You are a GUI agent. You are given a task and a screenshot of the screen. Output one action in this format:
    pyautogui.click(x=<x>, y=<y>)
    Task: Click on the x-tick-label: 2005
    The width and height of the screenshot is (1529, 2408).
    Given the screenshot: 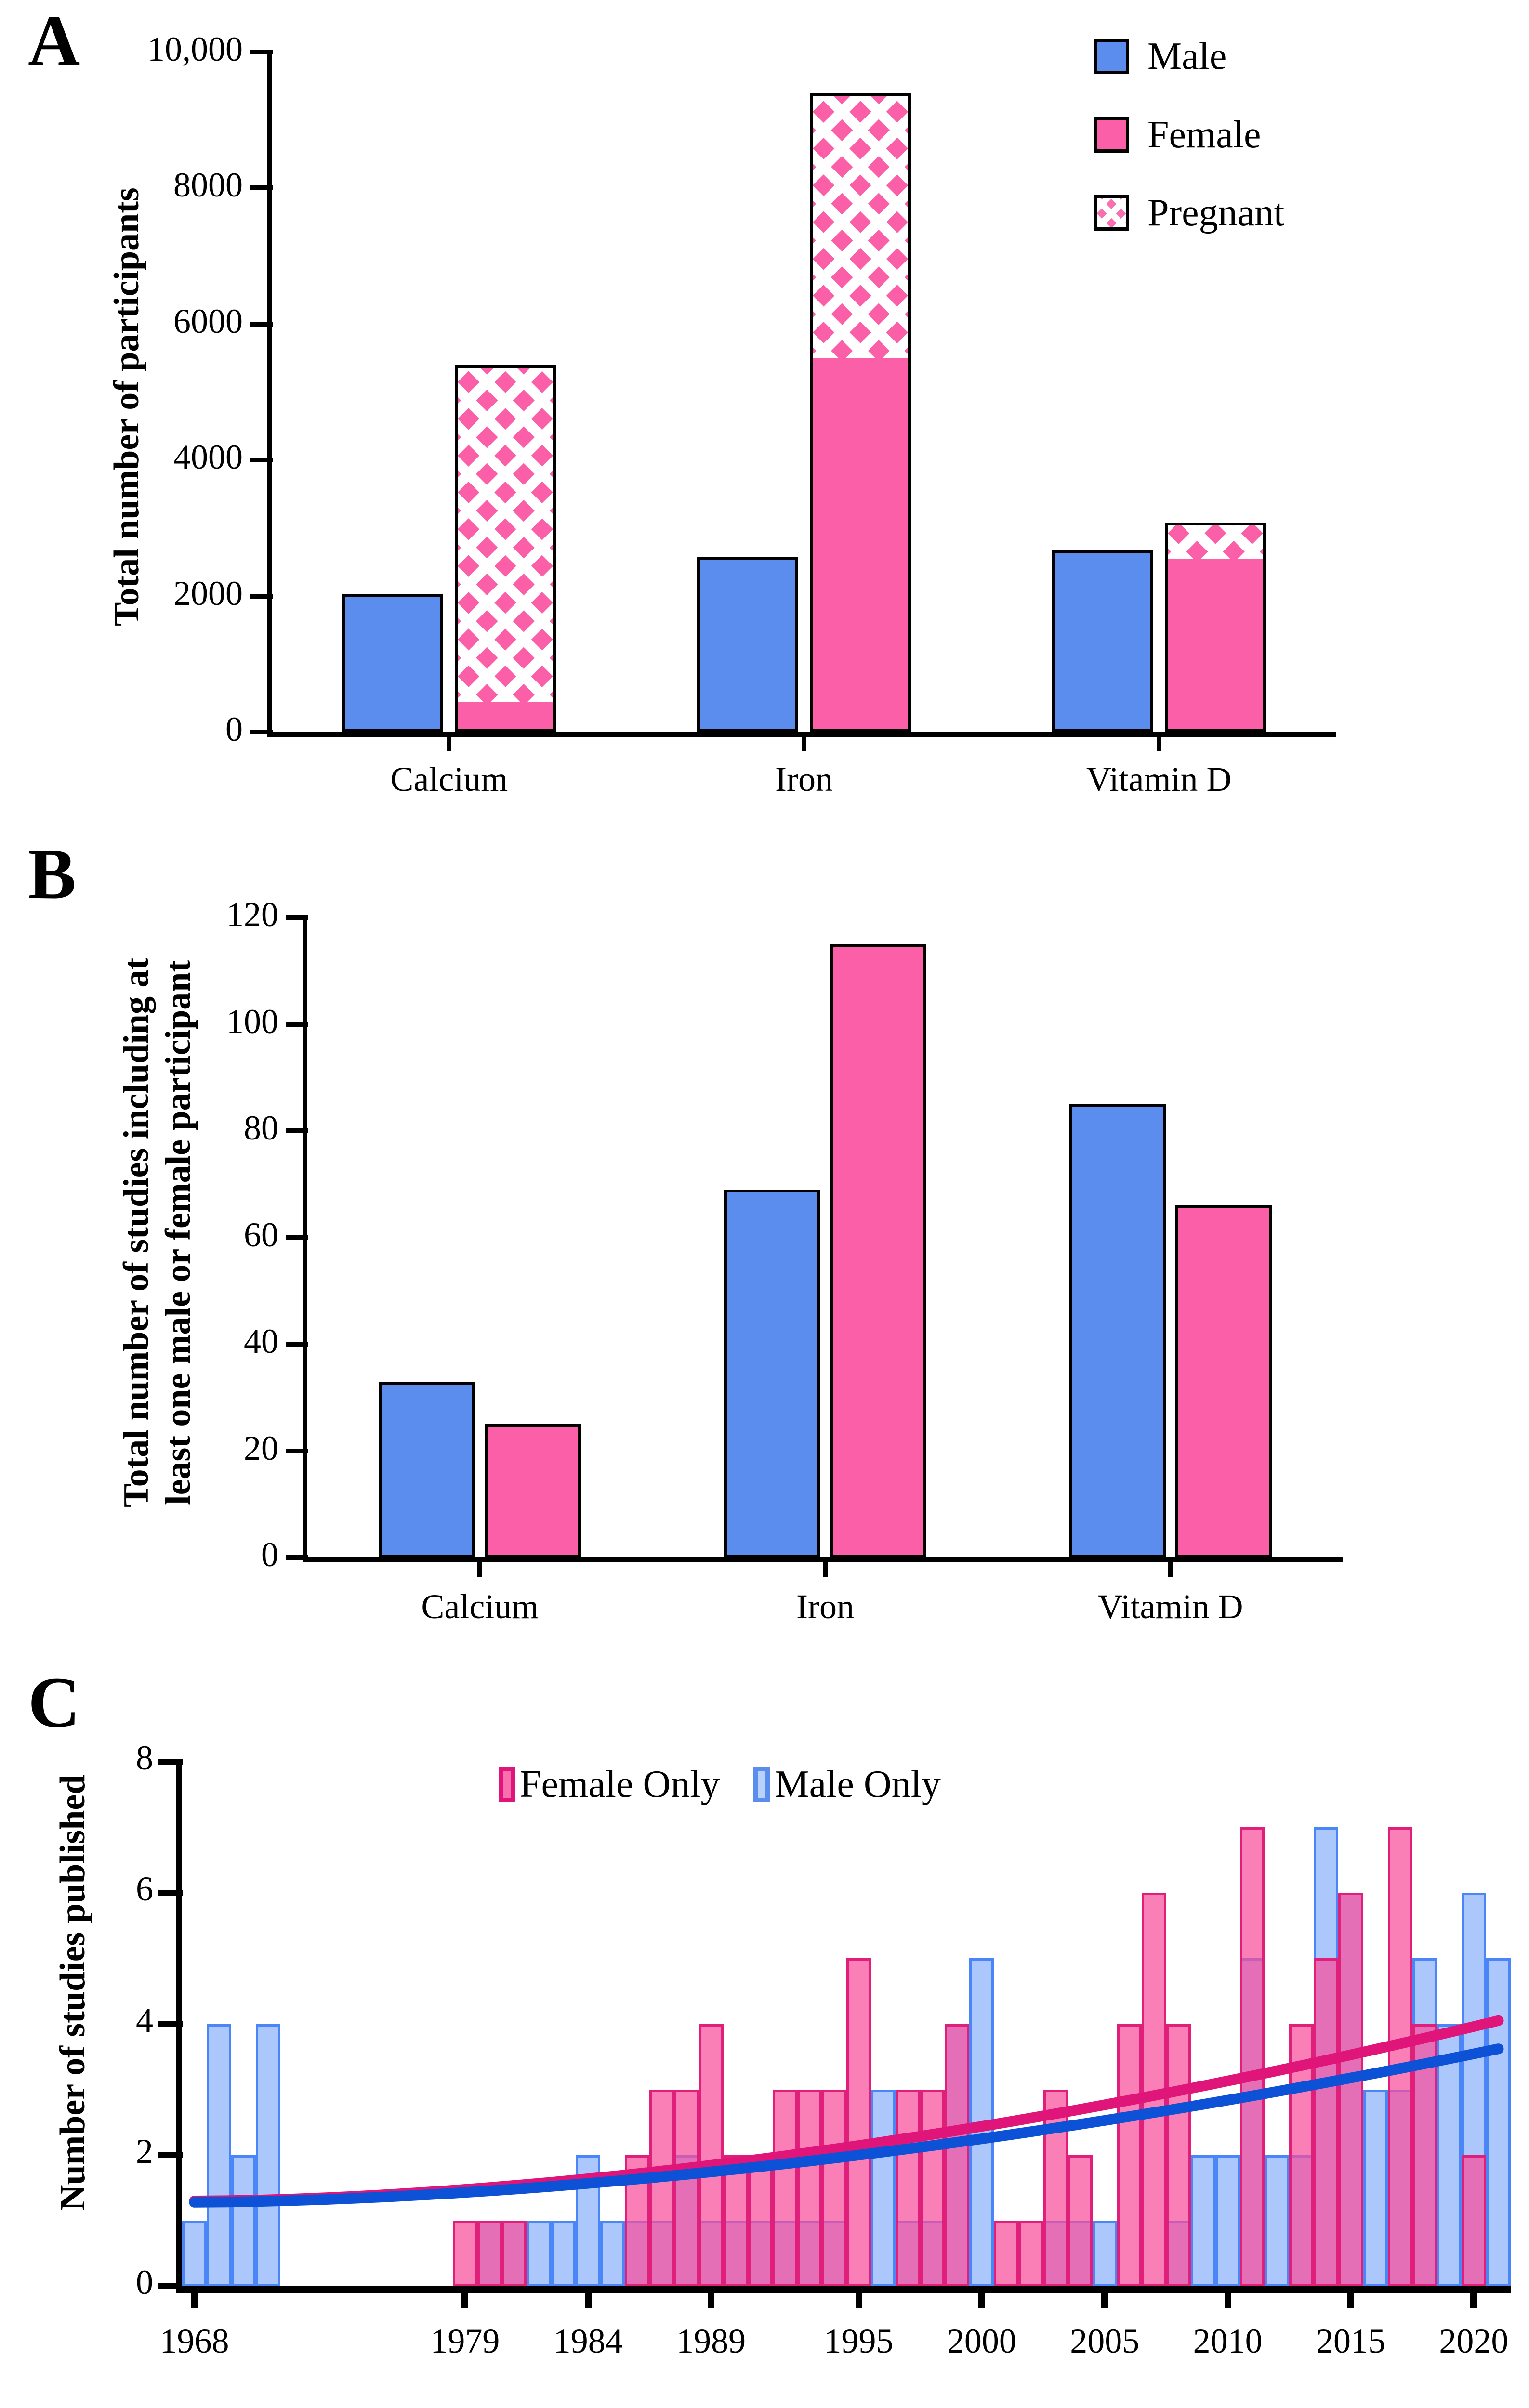 What is the action you would take?
    pyautogui.click(x=1105, y=2341)
    